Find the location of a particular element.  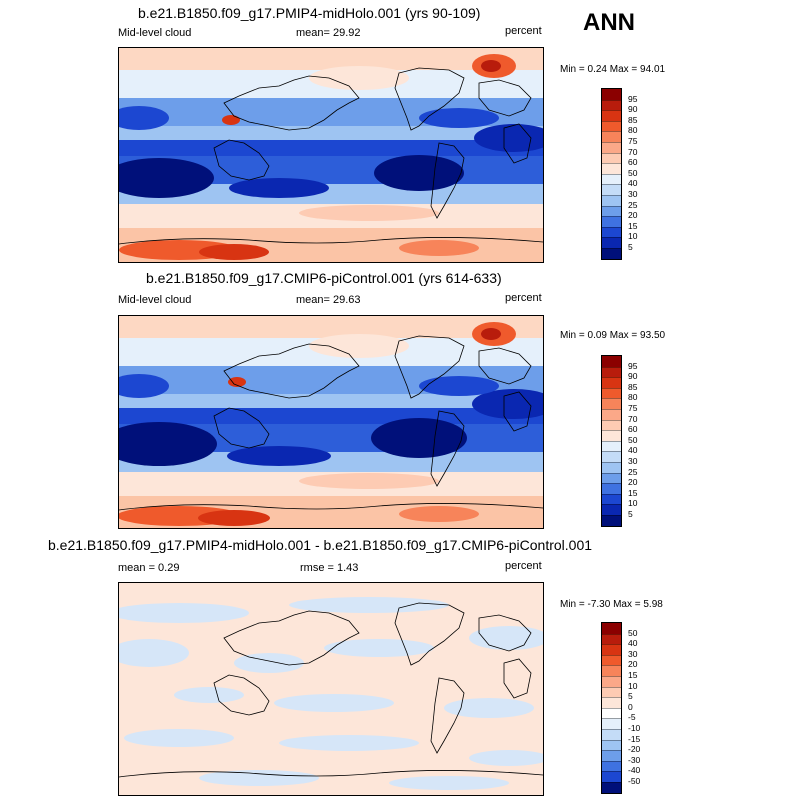

panel-1-map-field is located at coordinates (331, 155).